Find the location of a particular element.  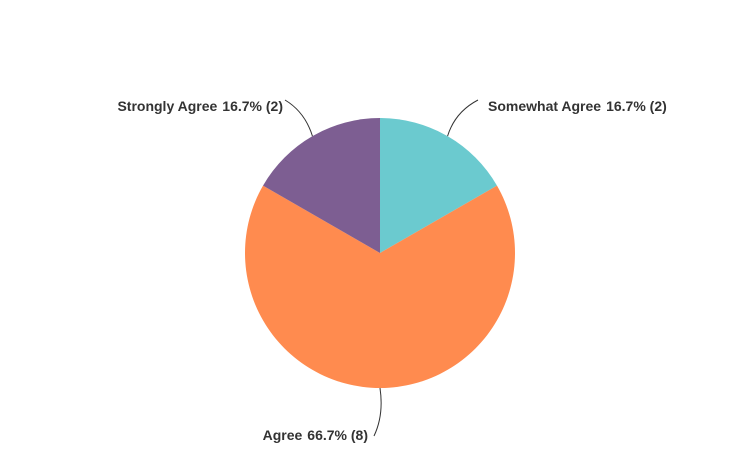

slice-label: Agree 66.7% (8) is located at coordinates (315, 435).